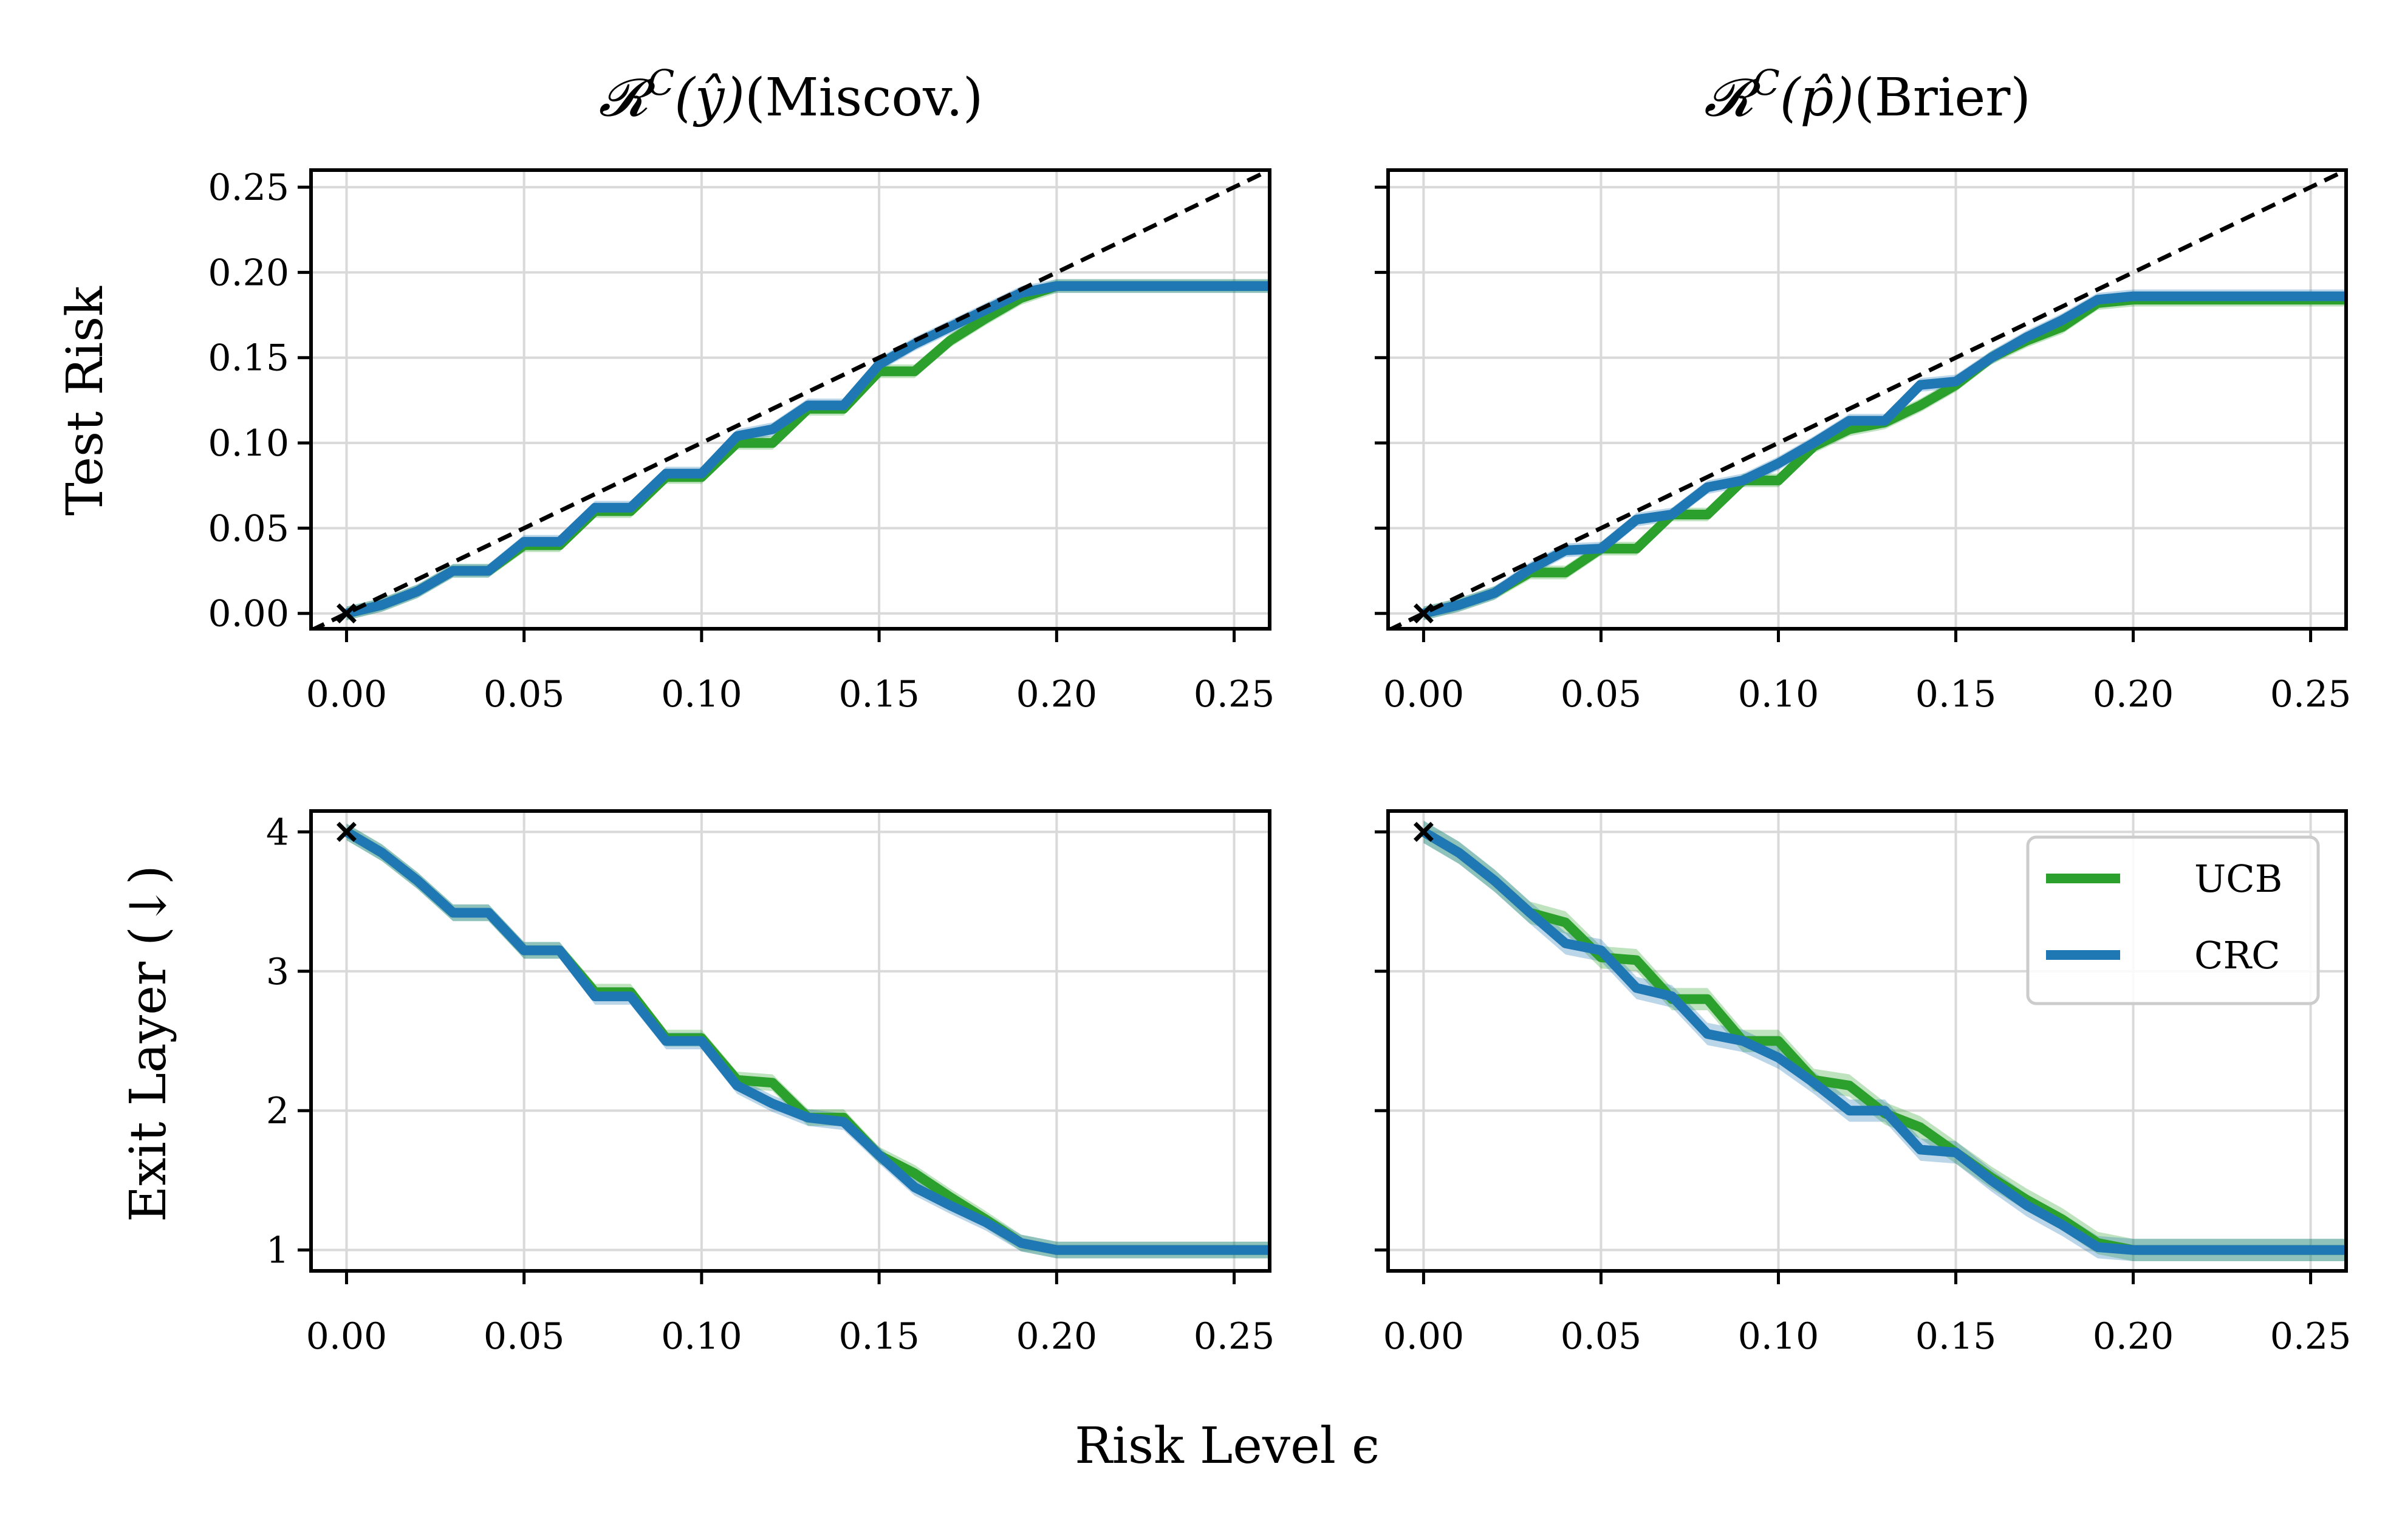 The image size is (2402, 1540). What do you see at coordinates (1732, 97) in the screenshot?
I see `title-right-symbol: 𝓡` at bounding box center [1732, 97].